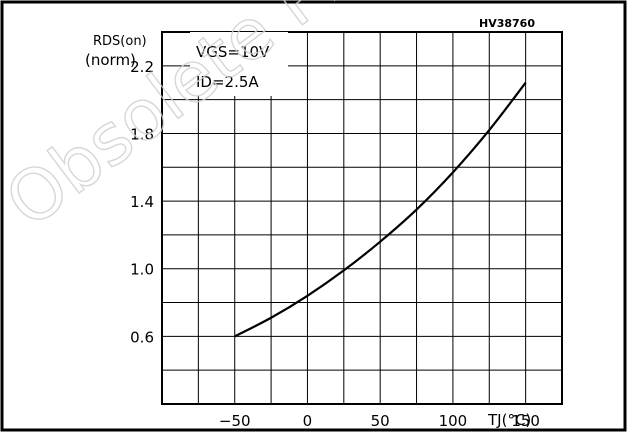 This screenshot has width=627, height=432. I want to click on x-tick-label: 150, so click(525, 421).